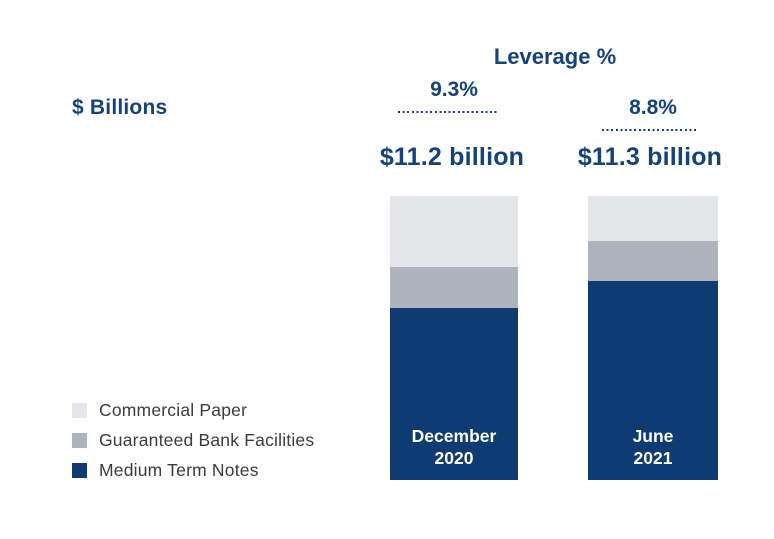 The width and height of the screenshot is (774, 539). Describe the element at coordinates (179, 469) in the screenshot. I see `legend-label: Medium Term Notes` at that location.